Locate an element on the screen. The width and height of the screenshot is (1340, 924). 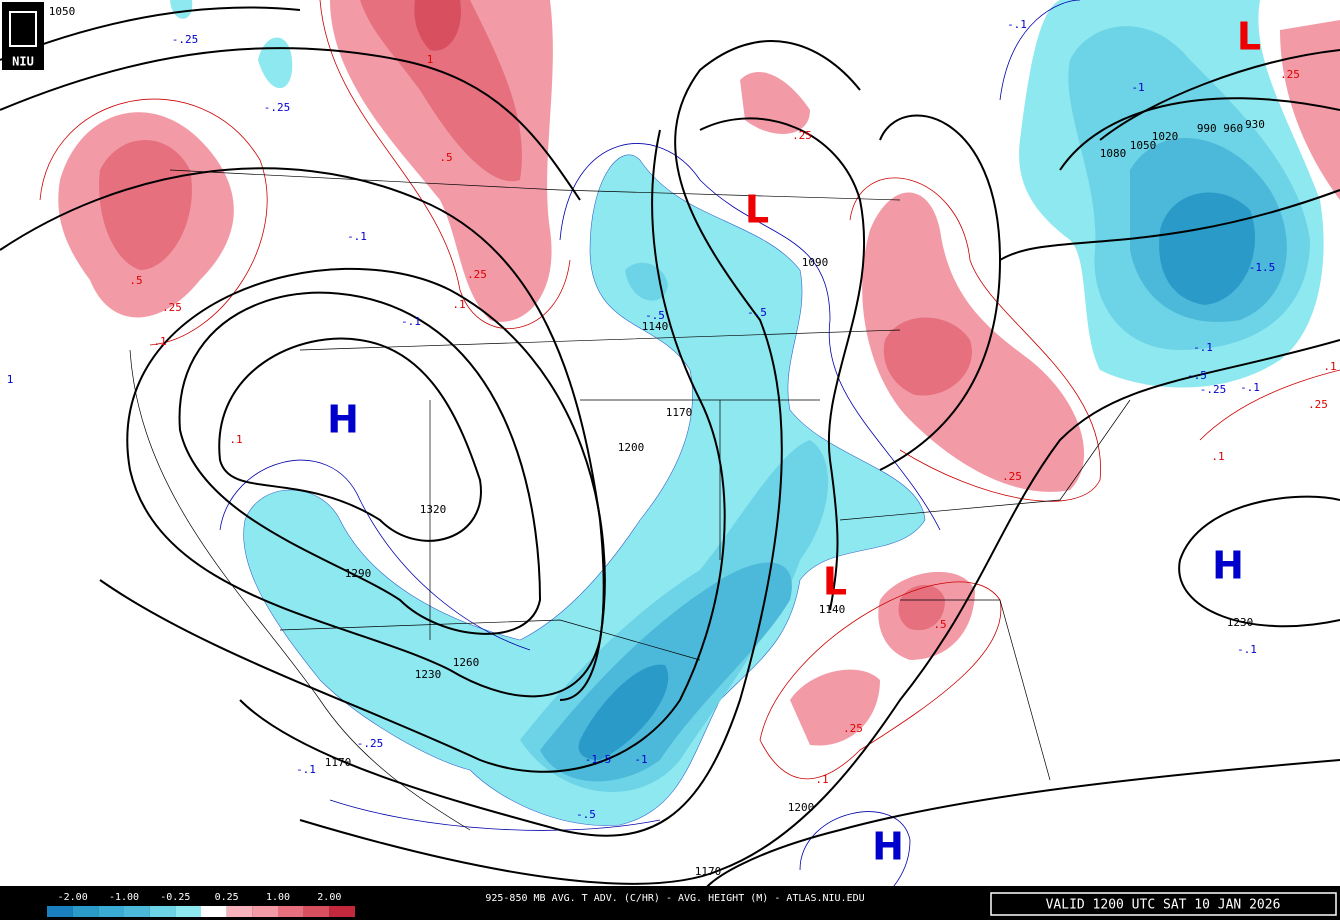
height-label: 1080 is located at coordinates (1113, 153).